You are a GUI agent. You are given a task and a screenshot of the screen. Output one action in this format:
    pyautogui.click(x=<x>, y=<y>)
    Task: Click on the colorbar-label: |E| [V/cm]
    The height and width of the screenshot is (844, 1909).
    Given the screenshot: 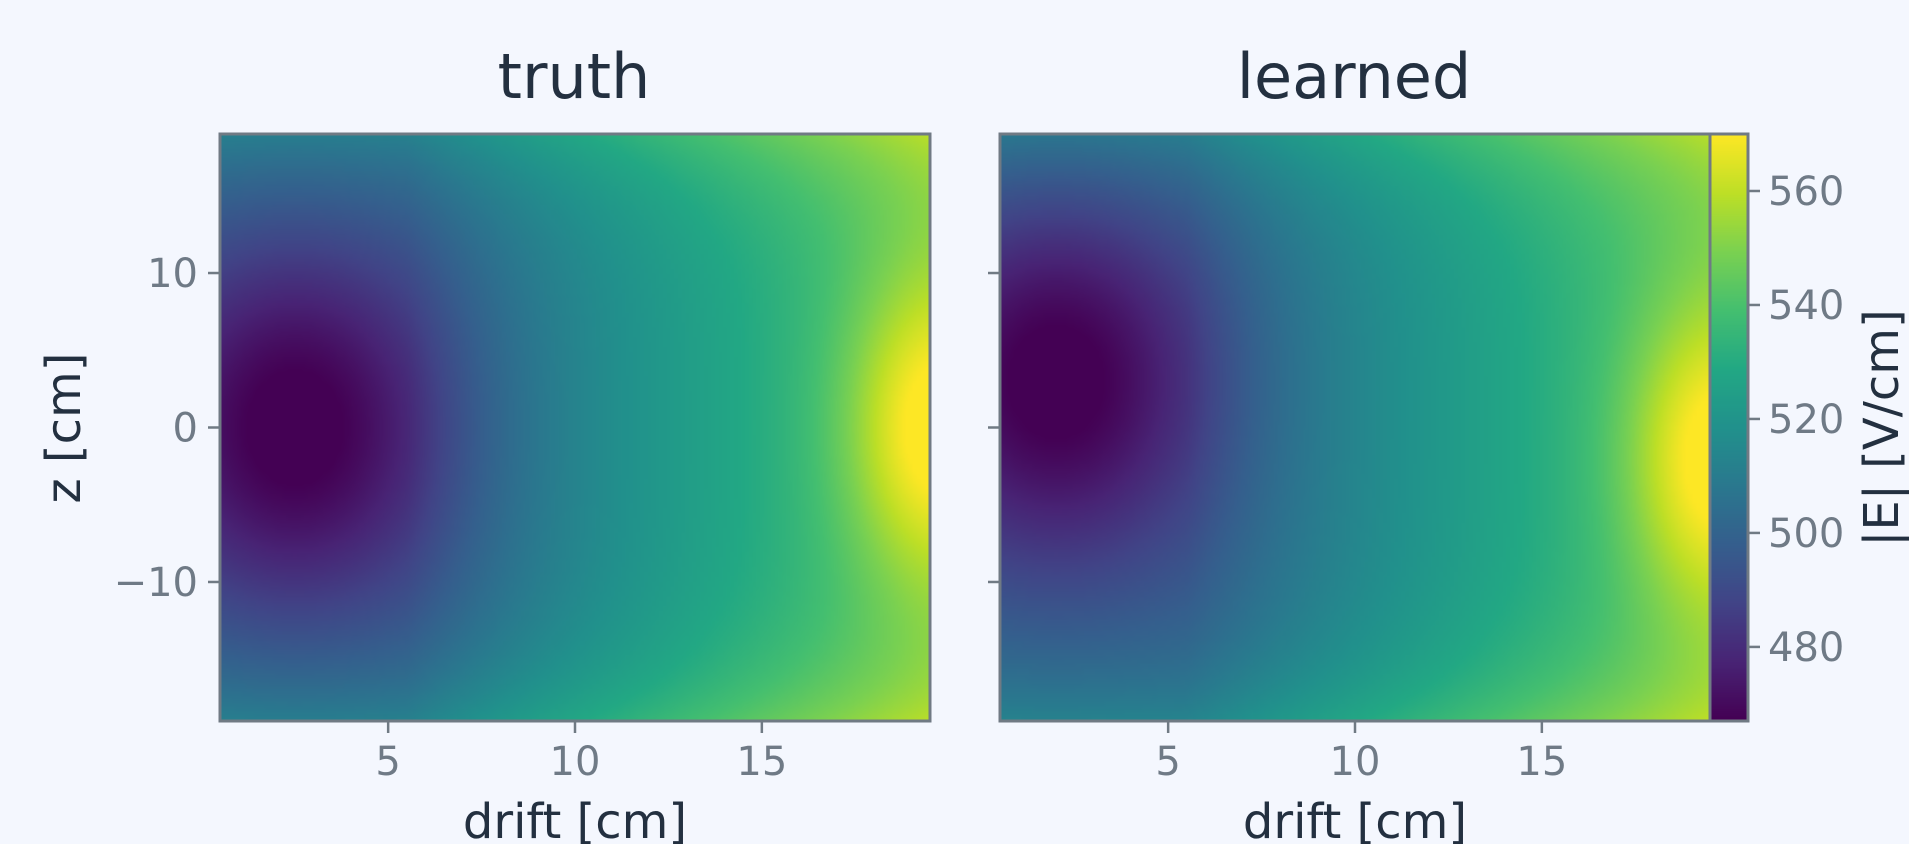 What is the action you would take?
    pyautogui.click(x=1881, y=428)
    